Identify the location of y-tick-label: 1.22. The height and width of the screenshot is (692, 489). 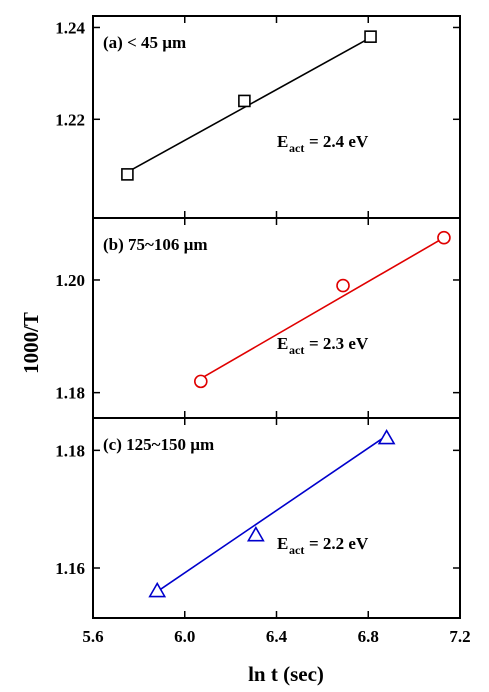
(70, 119).